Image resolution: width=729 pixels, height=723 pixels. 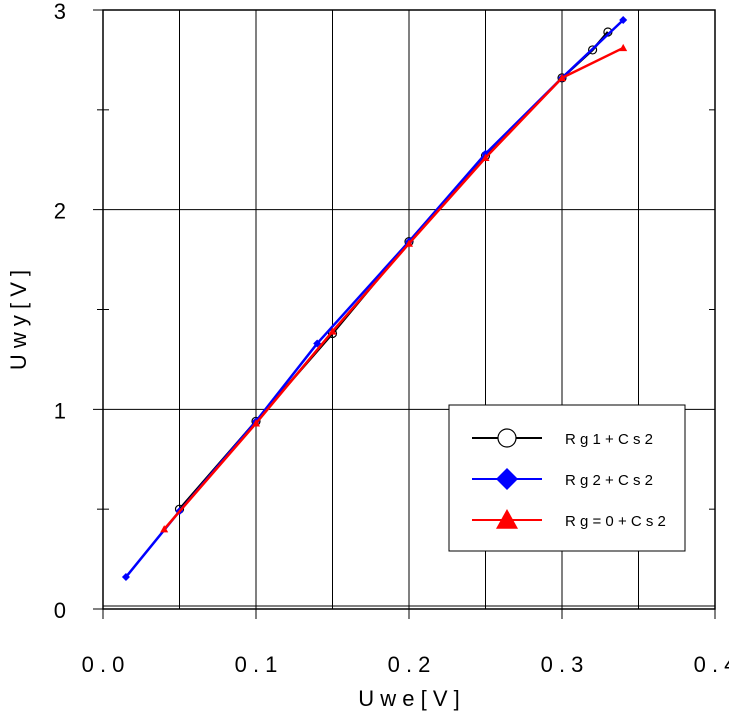 I want to click on x-axis-label: U w e [ V ], so click(x=408, y=698).